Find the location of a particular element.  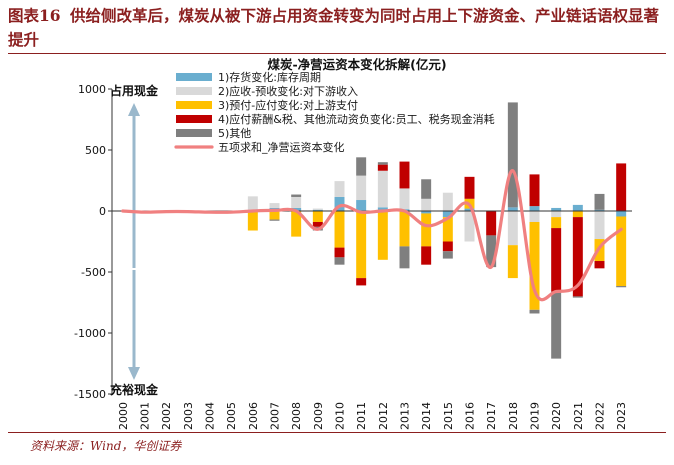

bar-segment-s1-2015 is located at coordinates (447, 214).